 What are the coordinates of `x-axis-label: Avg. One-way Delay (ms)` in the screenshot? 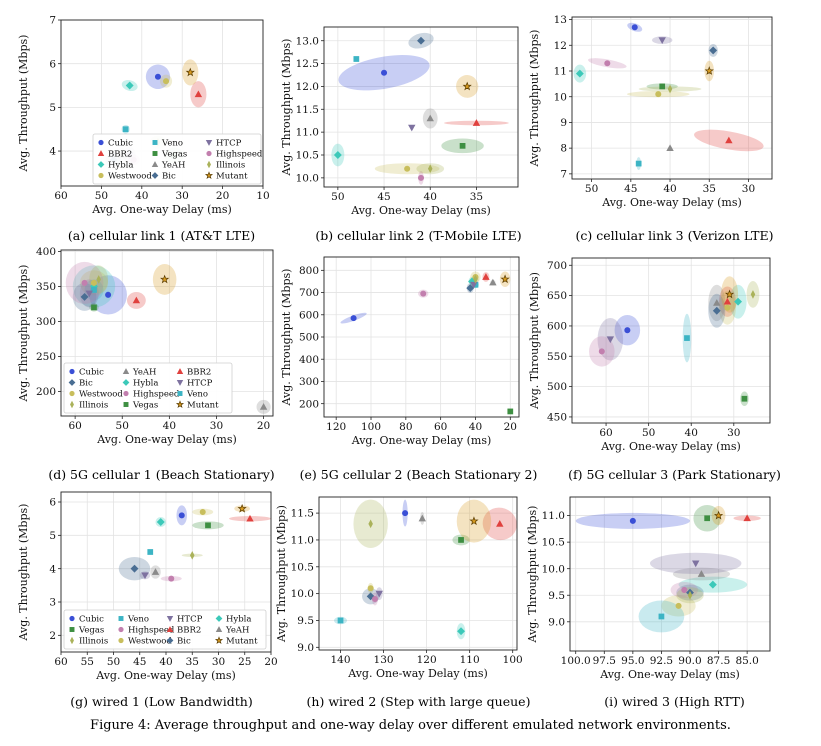 It's located at (166, 439).